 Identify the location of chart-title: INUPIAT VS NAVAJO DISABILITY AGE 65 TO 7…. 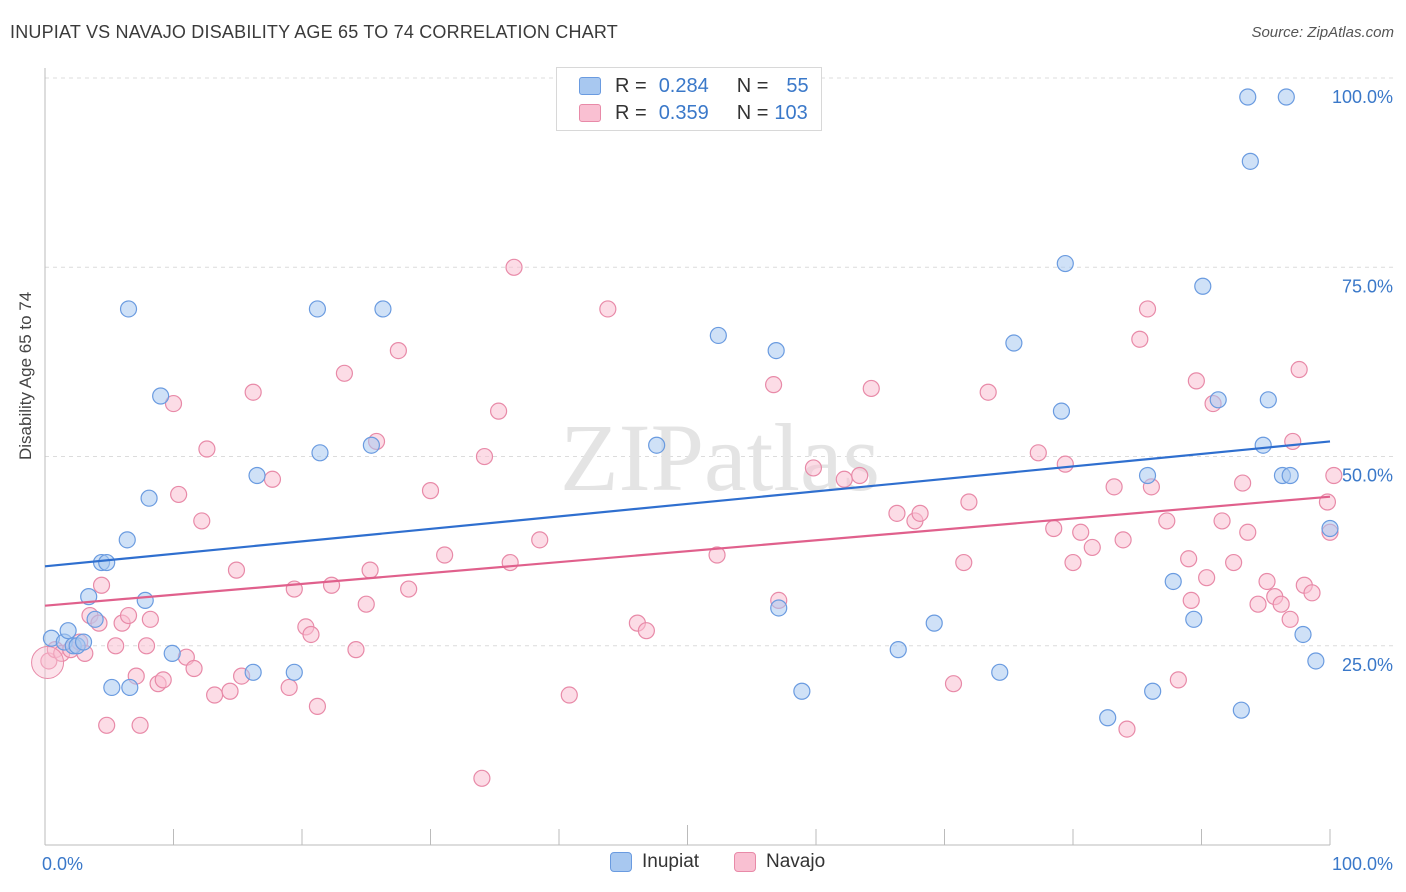
(314, 32).